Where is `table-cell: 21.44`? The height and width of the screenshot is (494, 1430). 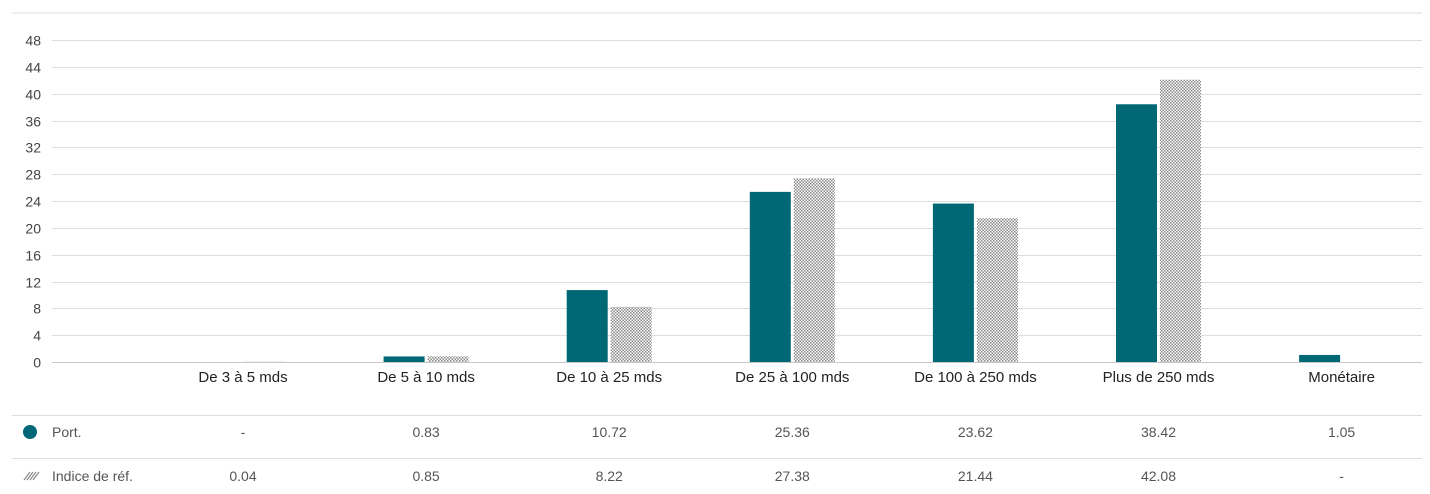
table-cell: 21.44 is located at coordinates (975, 476).